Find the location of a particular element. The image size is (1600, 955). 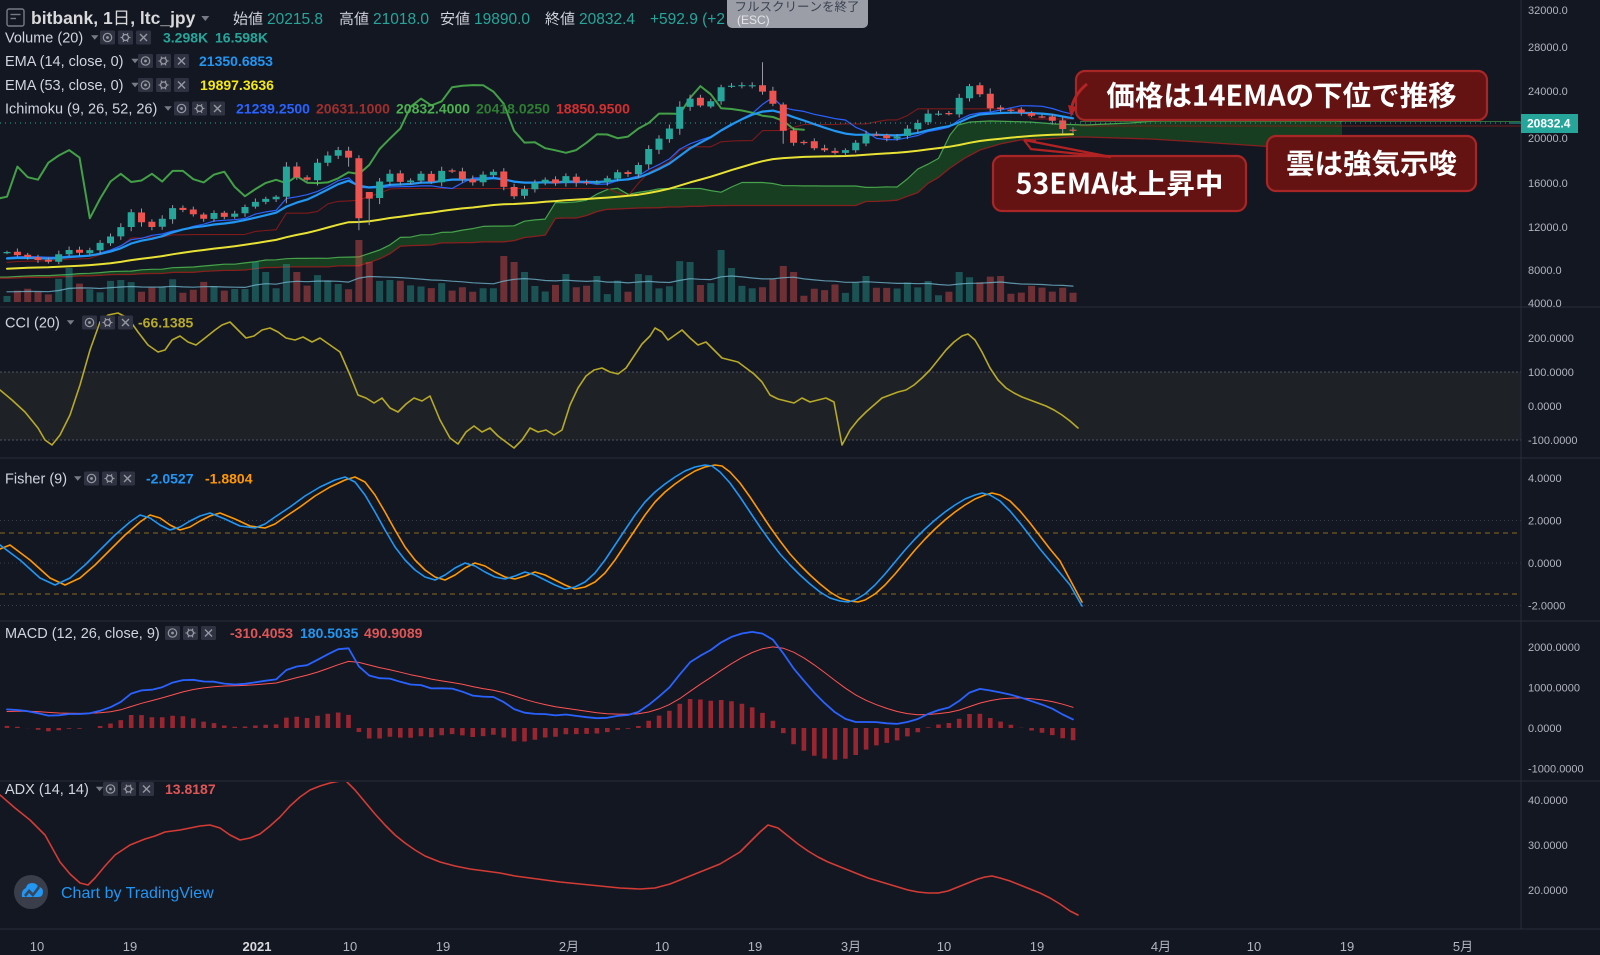

svg-text: 2000.0000 is located at coordinates (1554, 648).